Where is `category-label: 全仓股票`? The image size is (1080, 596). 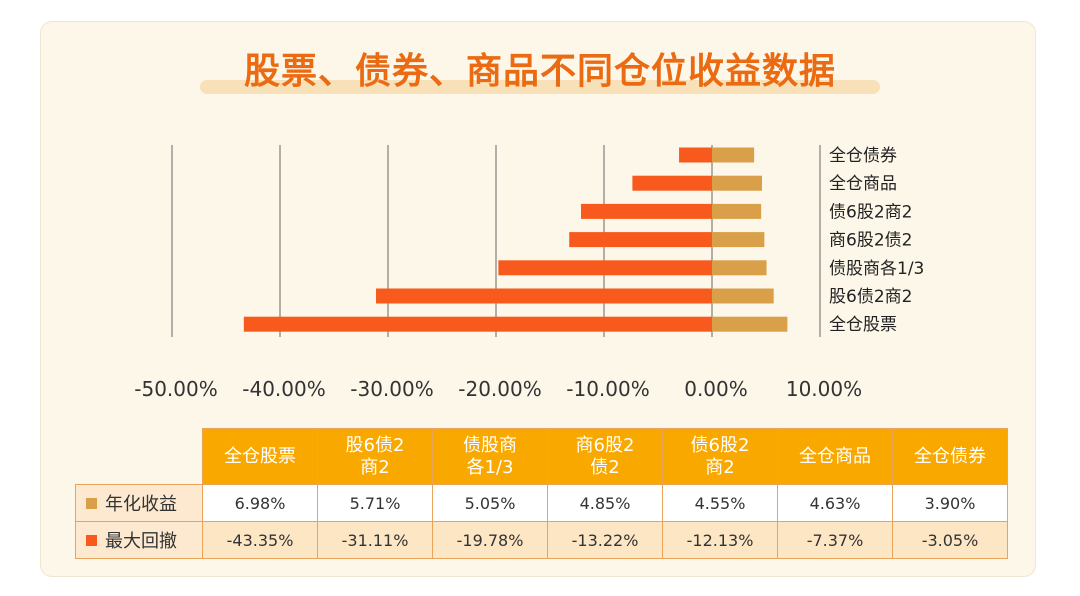 category-label: 全仓股票 is located at coordinates (863, 325).